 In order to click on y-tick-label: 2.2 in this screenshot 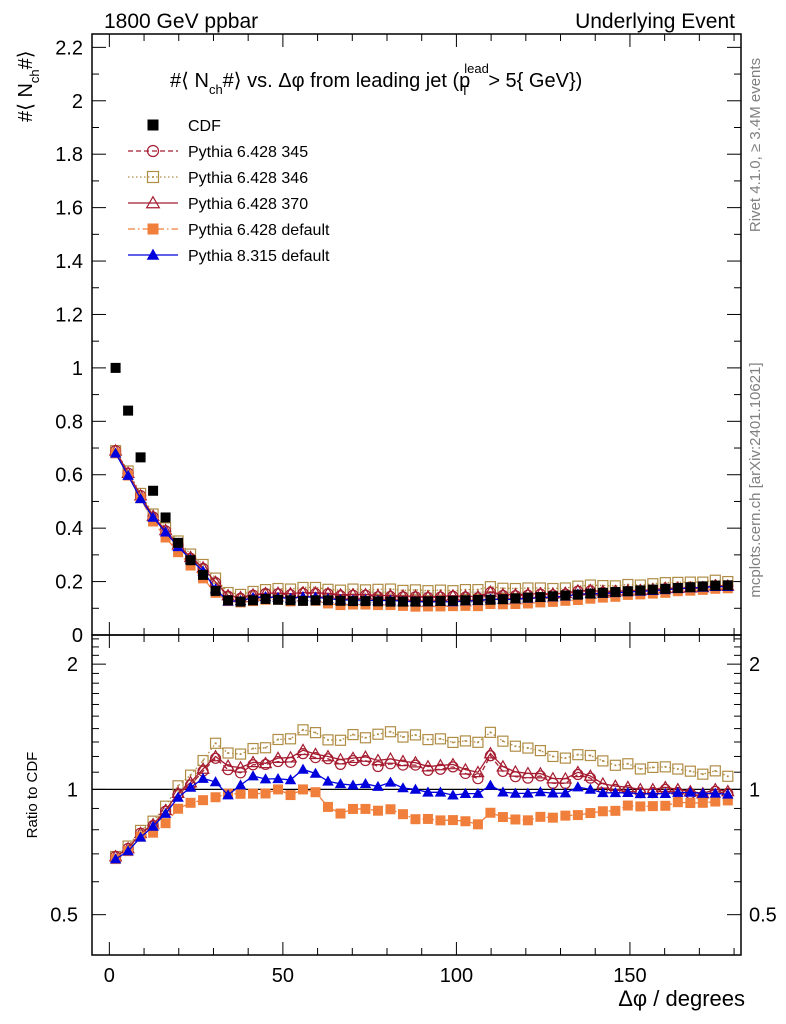, I will do `click(69, 48)`.